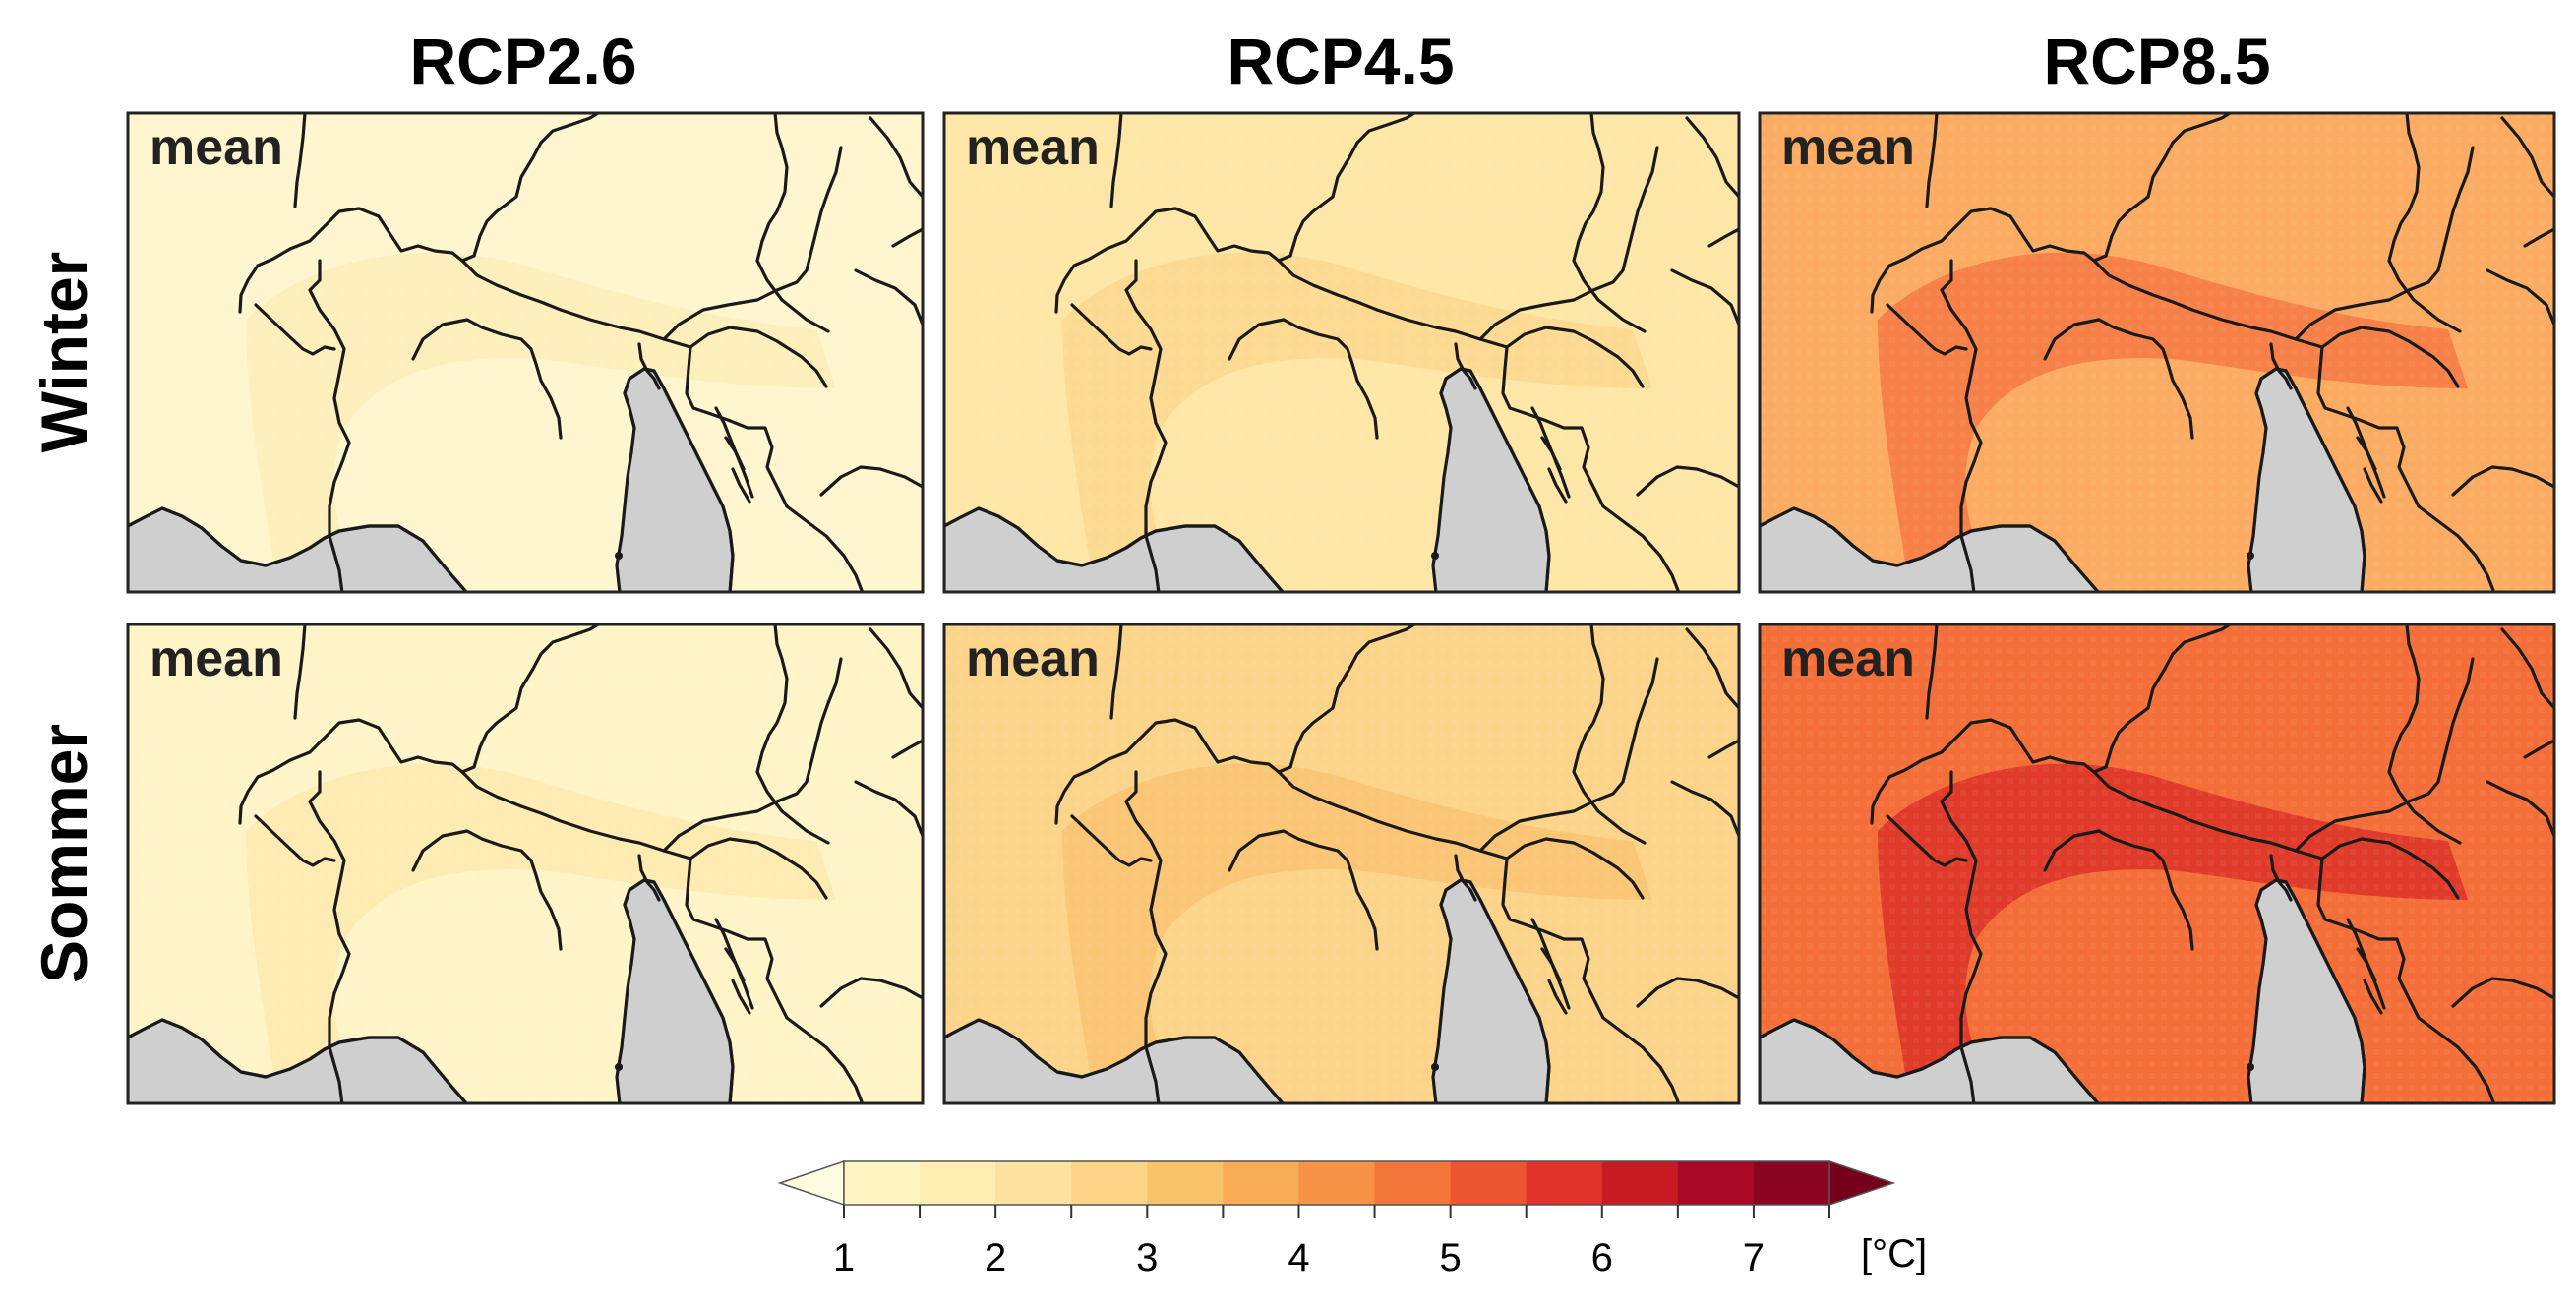 This screenshot has width=2576, height=1305. I want to click on map-panel-winter-rcp26: mean, so click(525, 353).